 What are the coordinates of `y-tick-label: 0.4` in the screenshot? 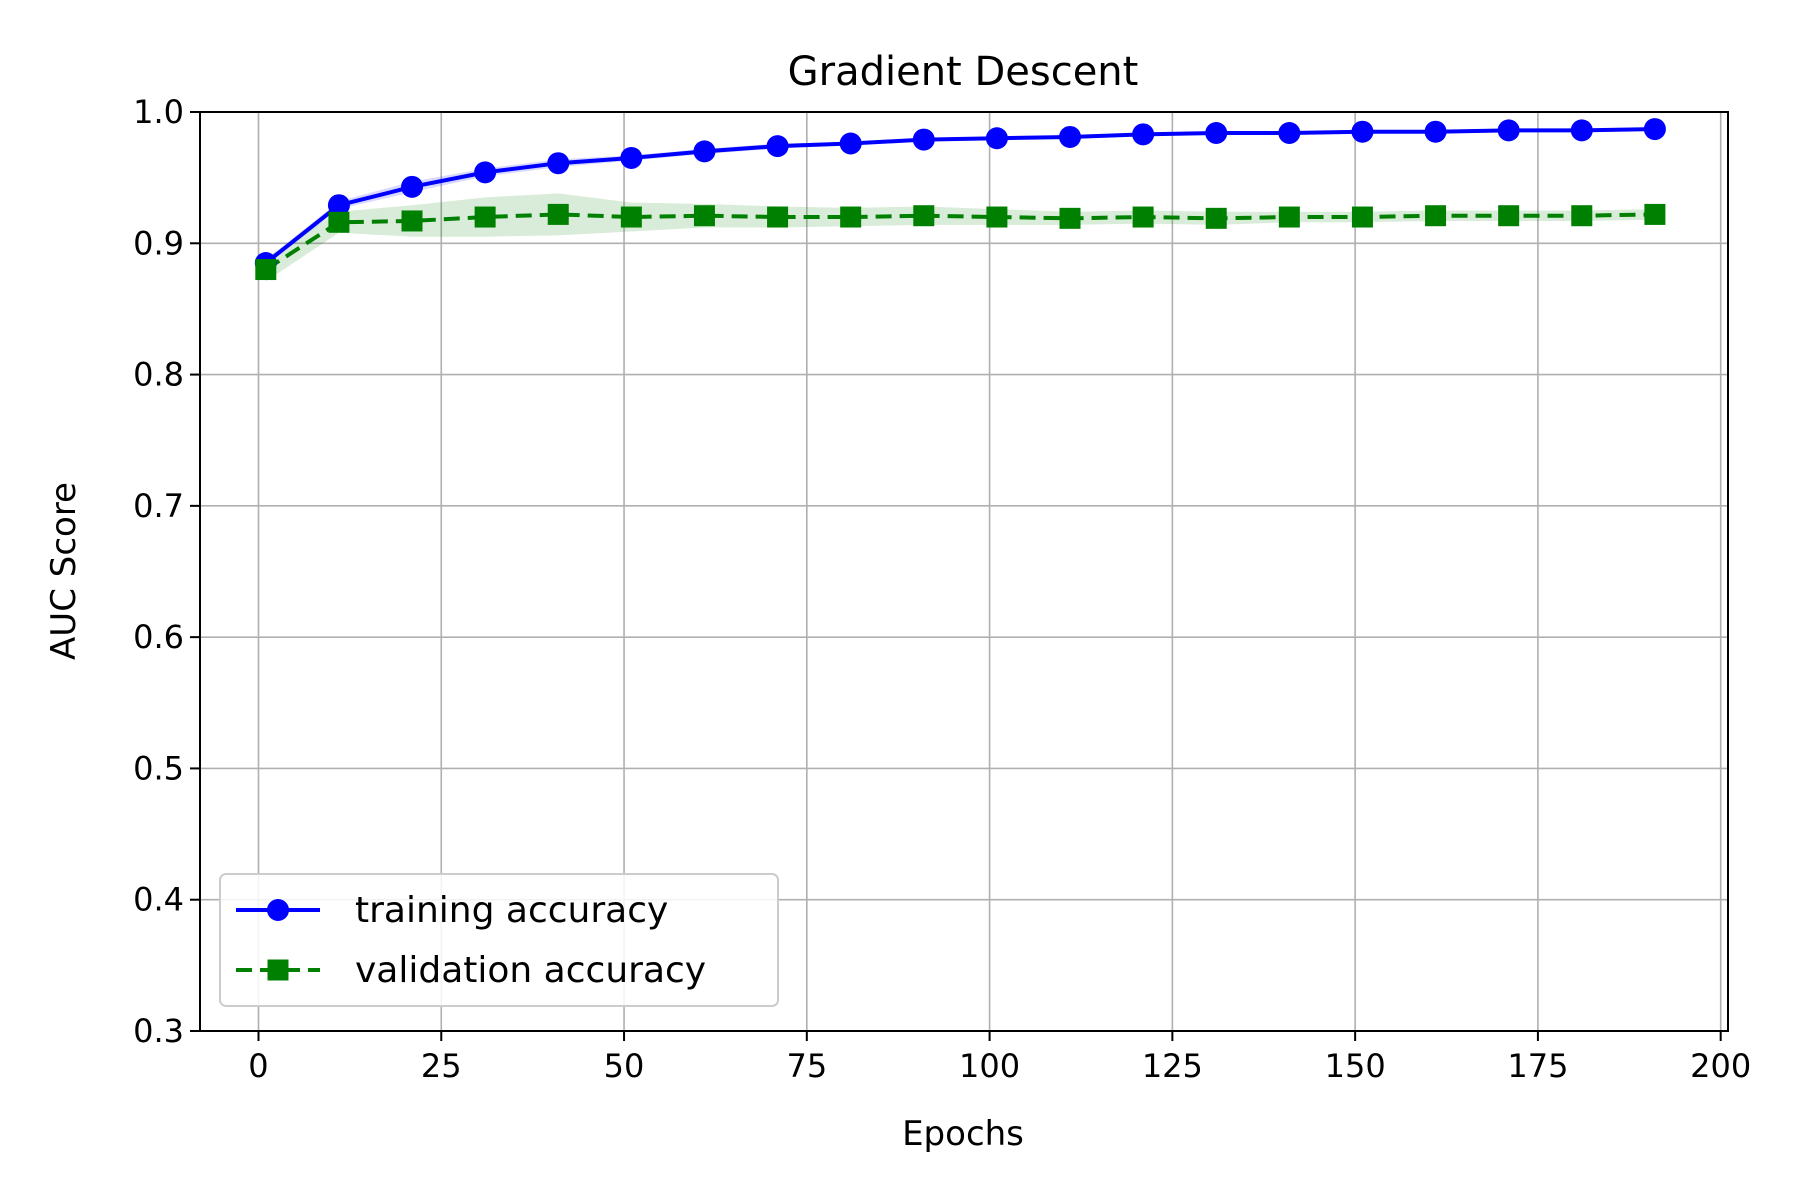 It's located at (158, 900).